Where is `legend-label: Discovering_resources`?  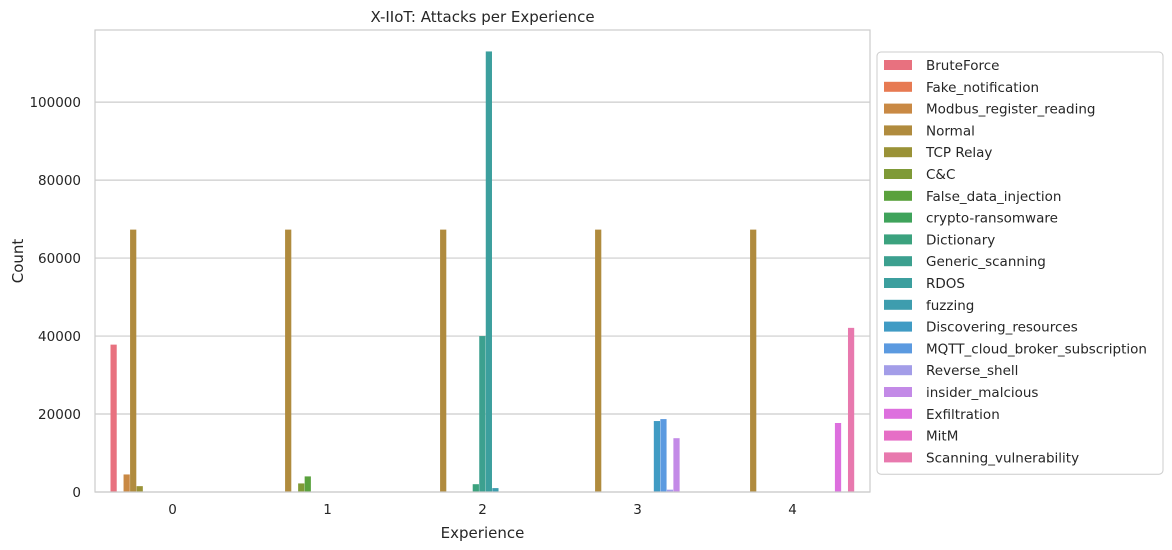 legend-label: Discovering_resources is located at coordinates (1002, 328).